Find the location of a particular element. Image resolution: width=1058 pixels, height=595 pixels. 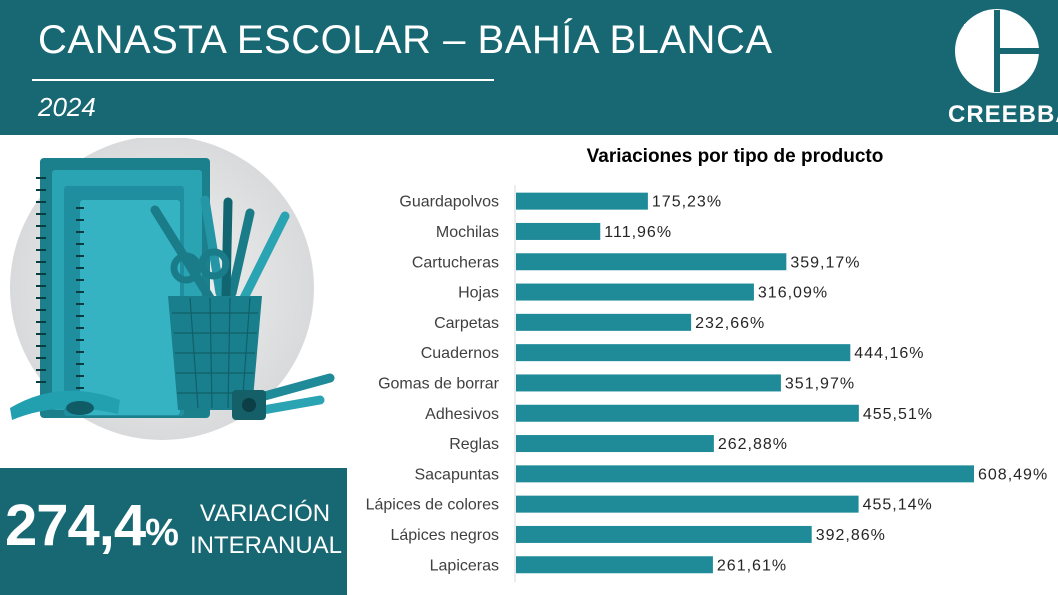

data-label: 455,14% is located at coordinates (898, 505).